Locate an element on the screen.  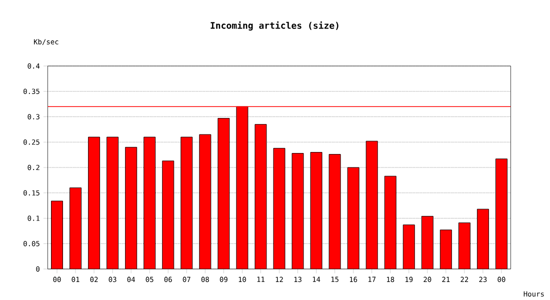
chart-title: Incoming articles (size) is located at coordinates (274, 26).